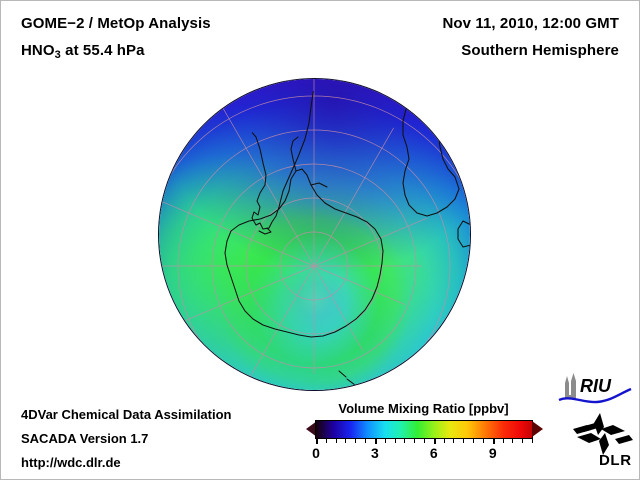  Describe the element at coordinates (294, 154) in the screenshot. I see `coastline-antarctic-peninsula` at that location.